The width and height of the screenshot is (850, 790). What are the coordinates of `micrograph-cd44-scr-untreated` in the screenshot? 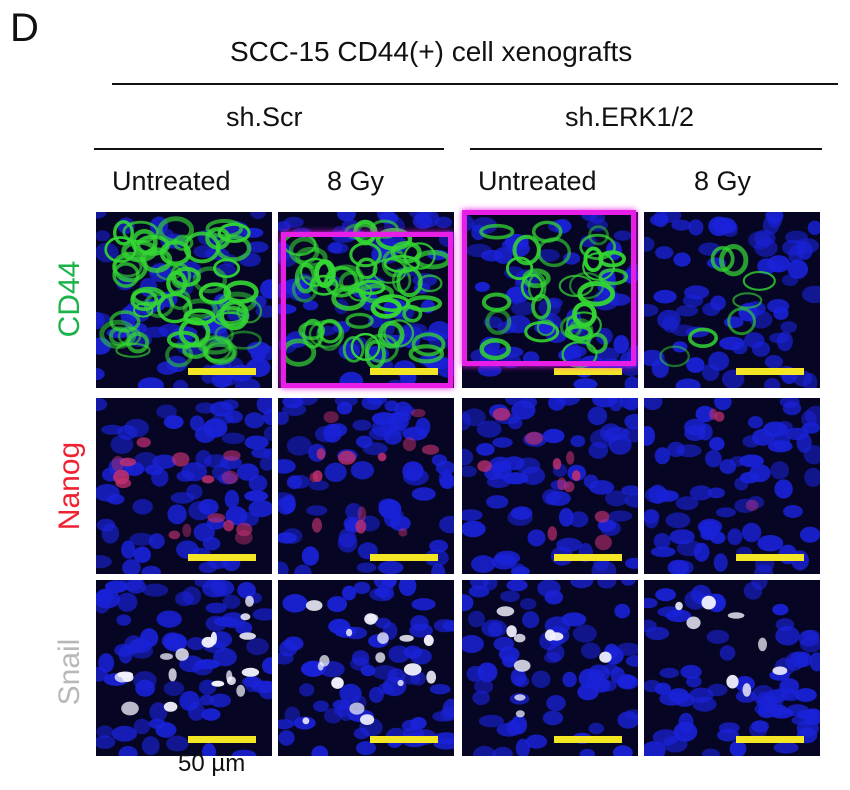 It's located at (184, 300).